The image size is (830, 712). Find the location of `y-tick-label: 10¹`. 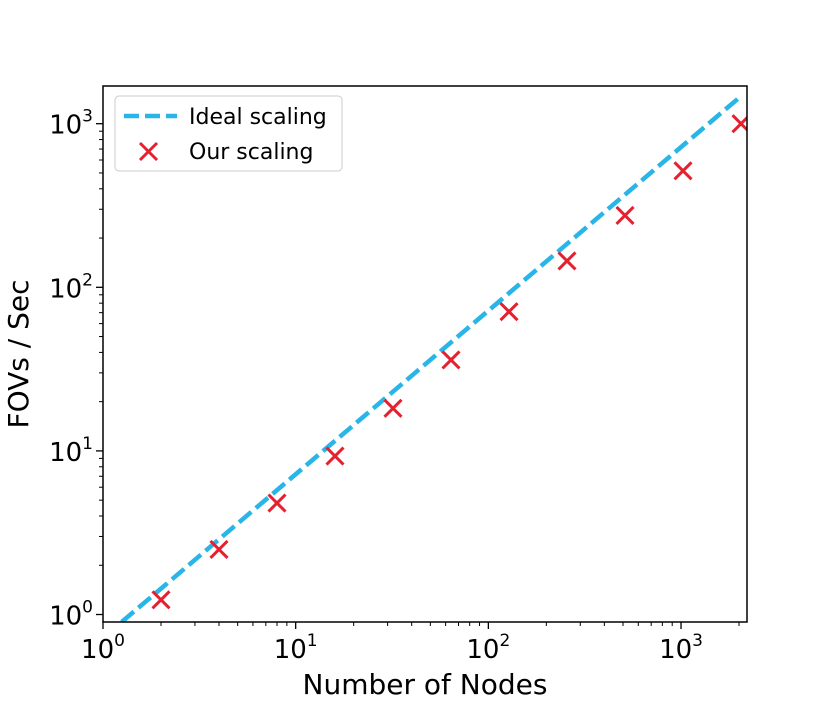

y-tick-label: 10¹ is located at coordinates (71, 451).